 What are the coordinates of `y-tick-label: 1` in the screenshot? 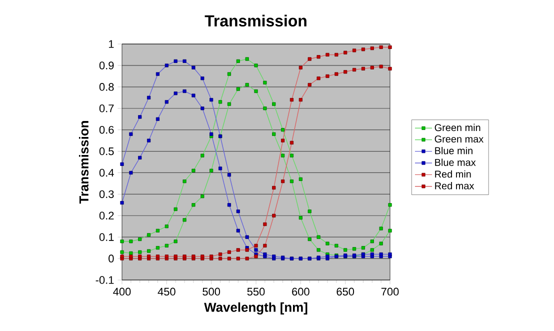 It's located at (111, 44).